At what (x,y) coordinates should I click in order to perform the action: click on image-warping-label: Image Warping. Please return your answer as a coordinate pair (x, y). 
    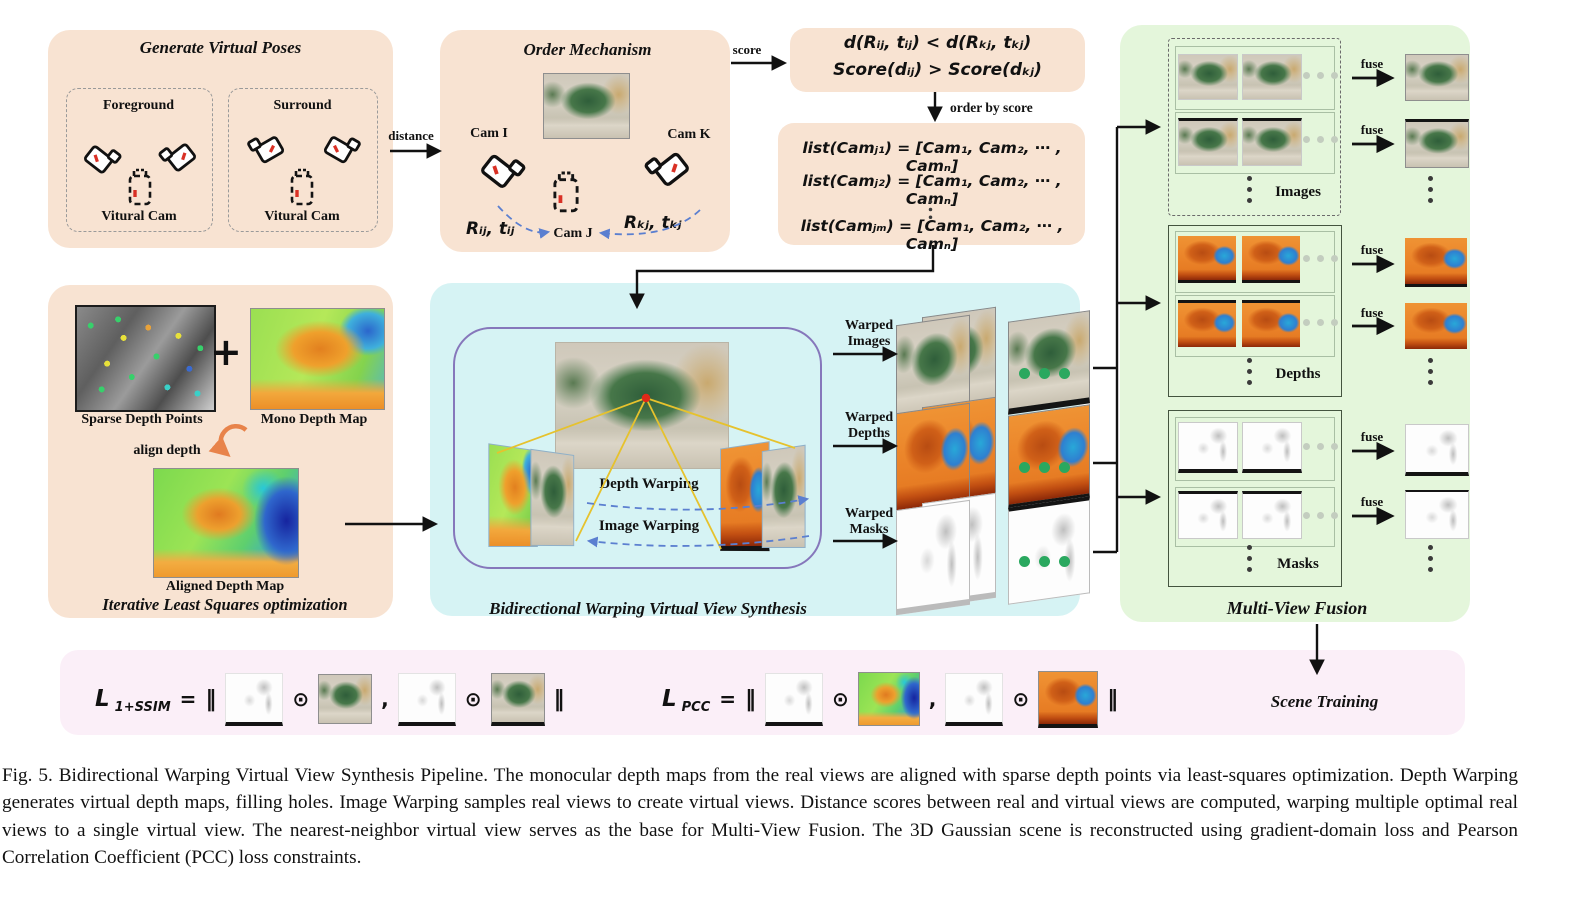
    Looking at the image, I should click on (649, 526).